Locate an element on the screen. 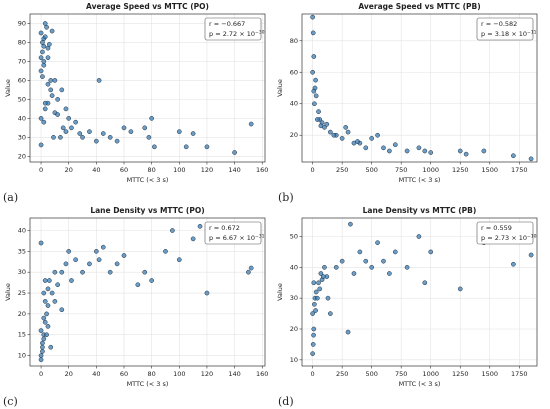 Image resolution: width=550 pixels, height=409 pixels. annotation-p-base: p = 2.72 × 10 is located at coordinates (232, 34).